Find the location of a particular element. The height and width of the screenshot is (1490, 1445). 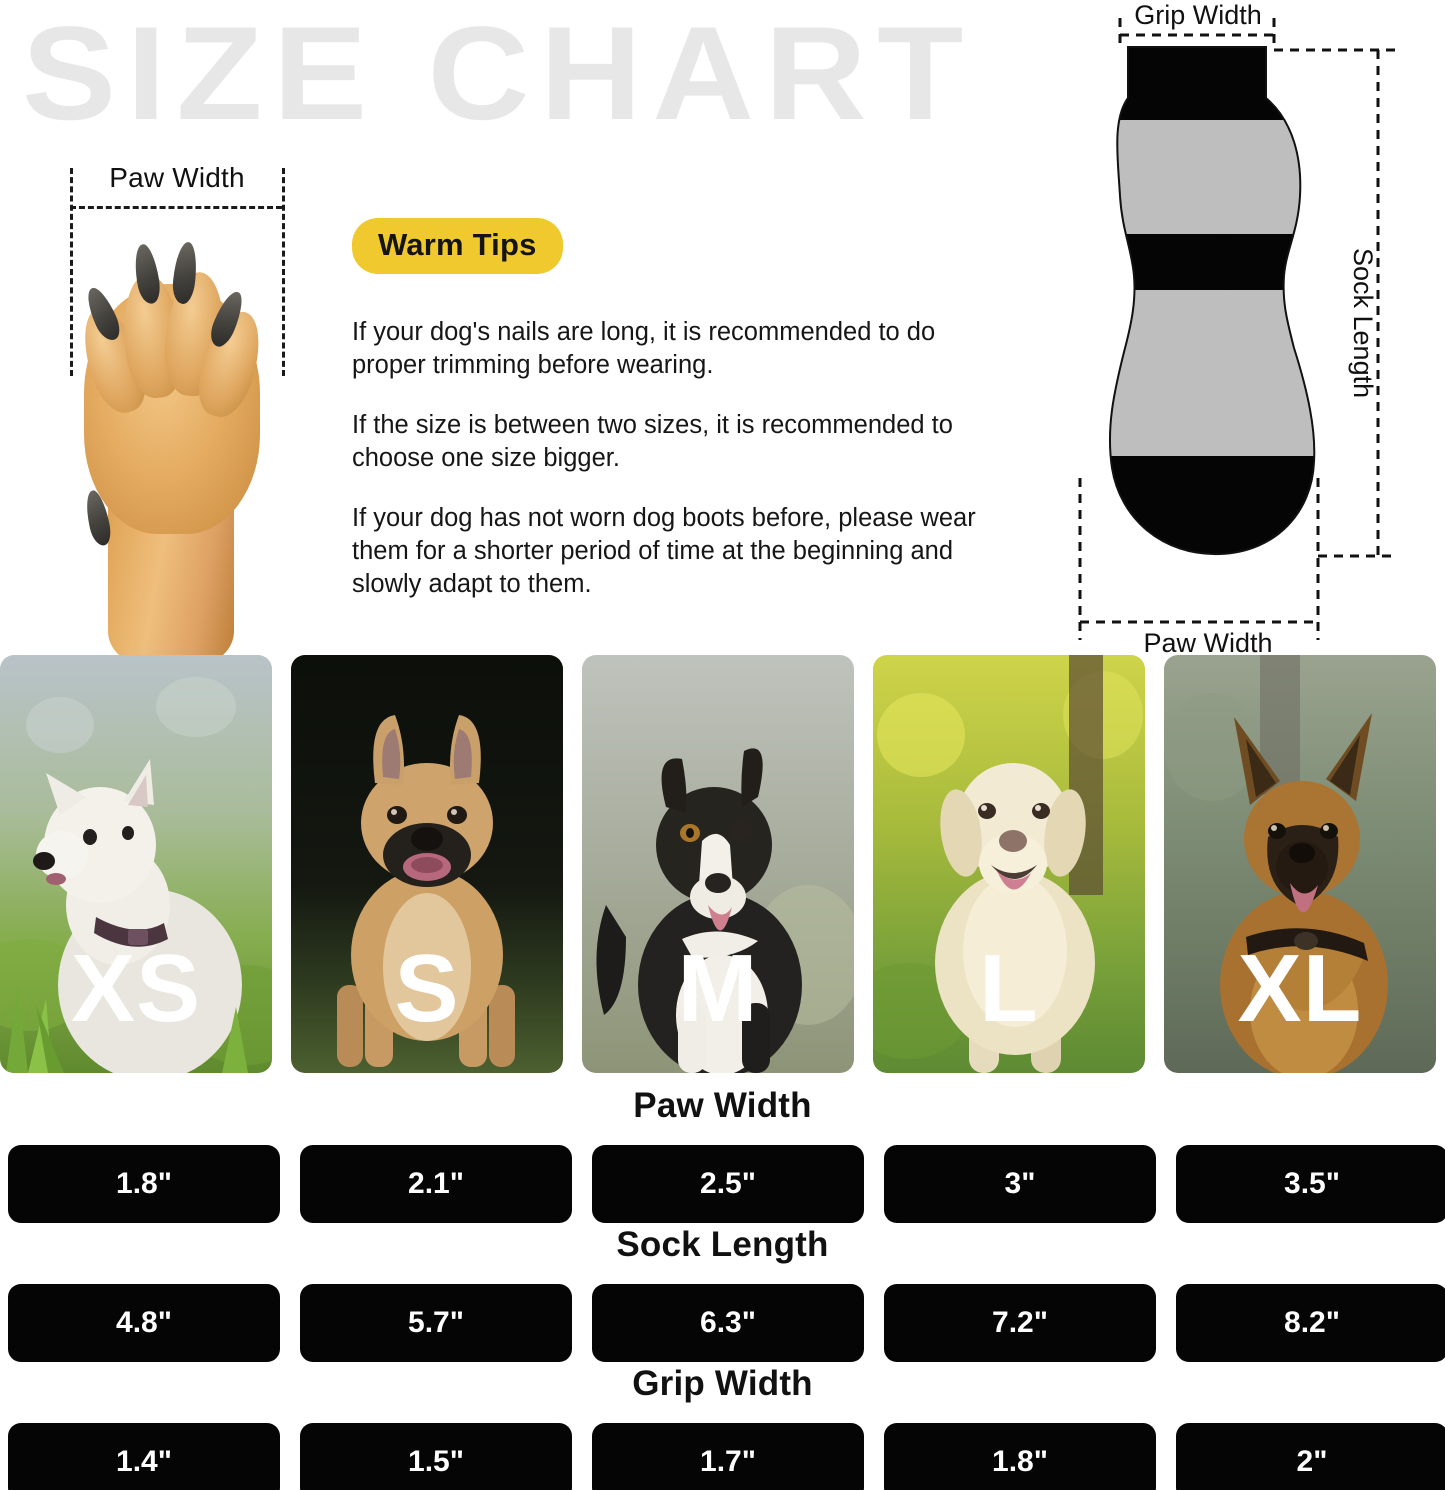

paw-measurement-illustration: Paw Width is located at coordinates (165, 411).